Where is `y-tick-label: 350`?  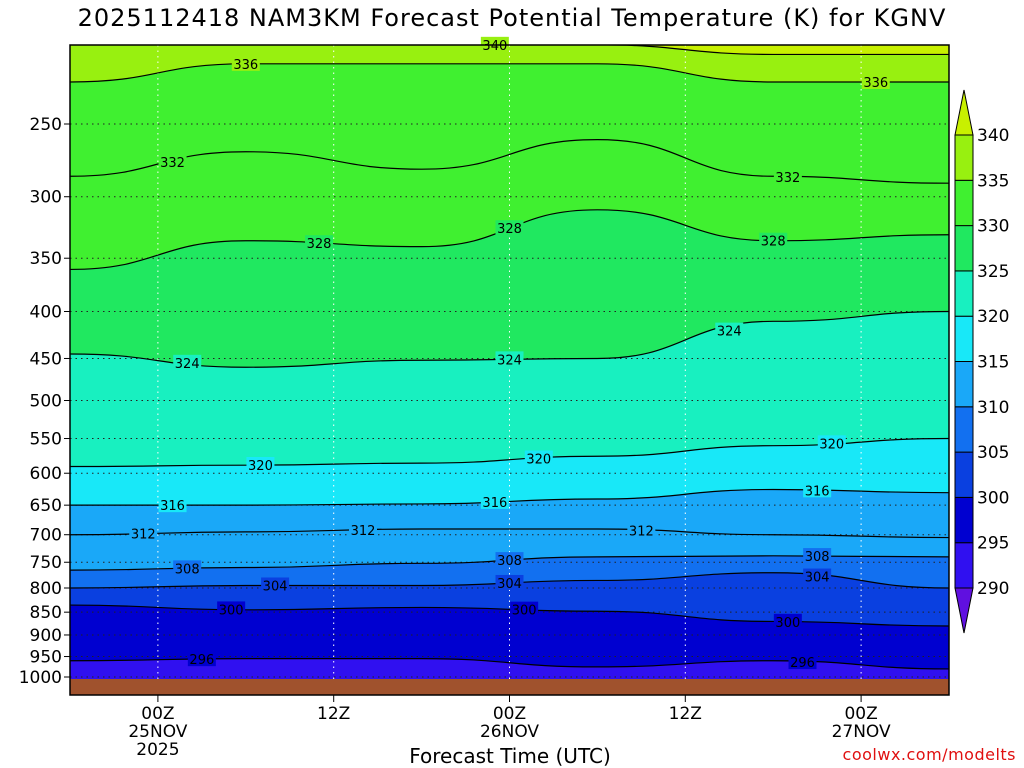 y-tick-label: 350 is located at coordinates (46, 259).